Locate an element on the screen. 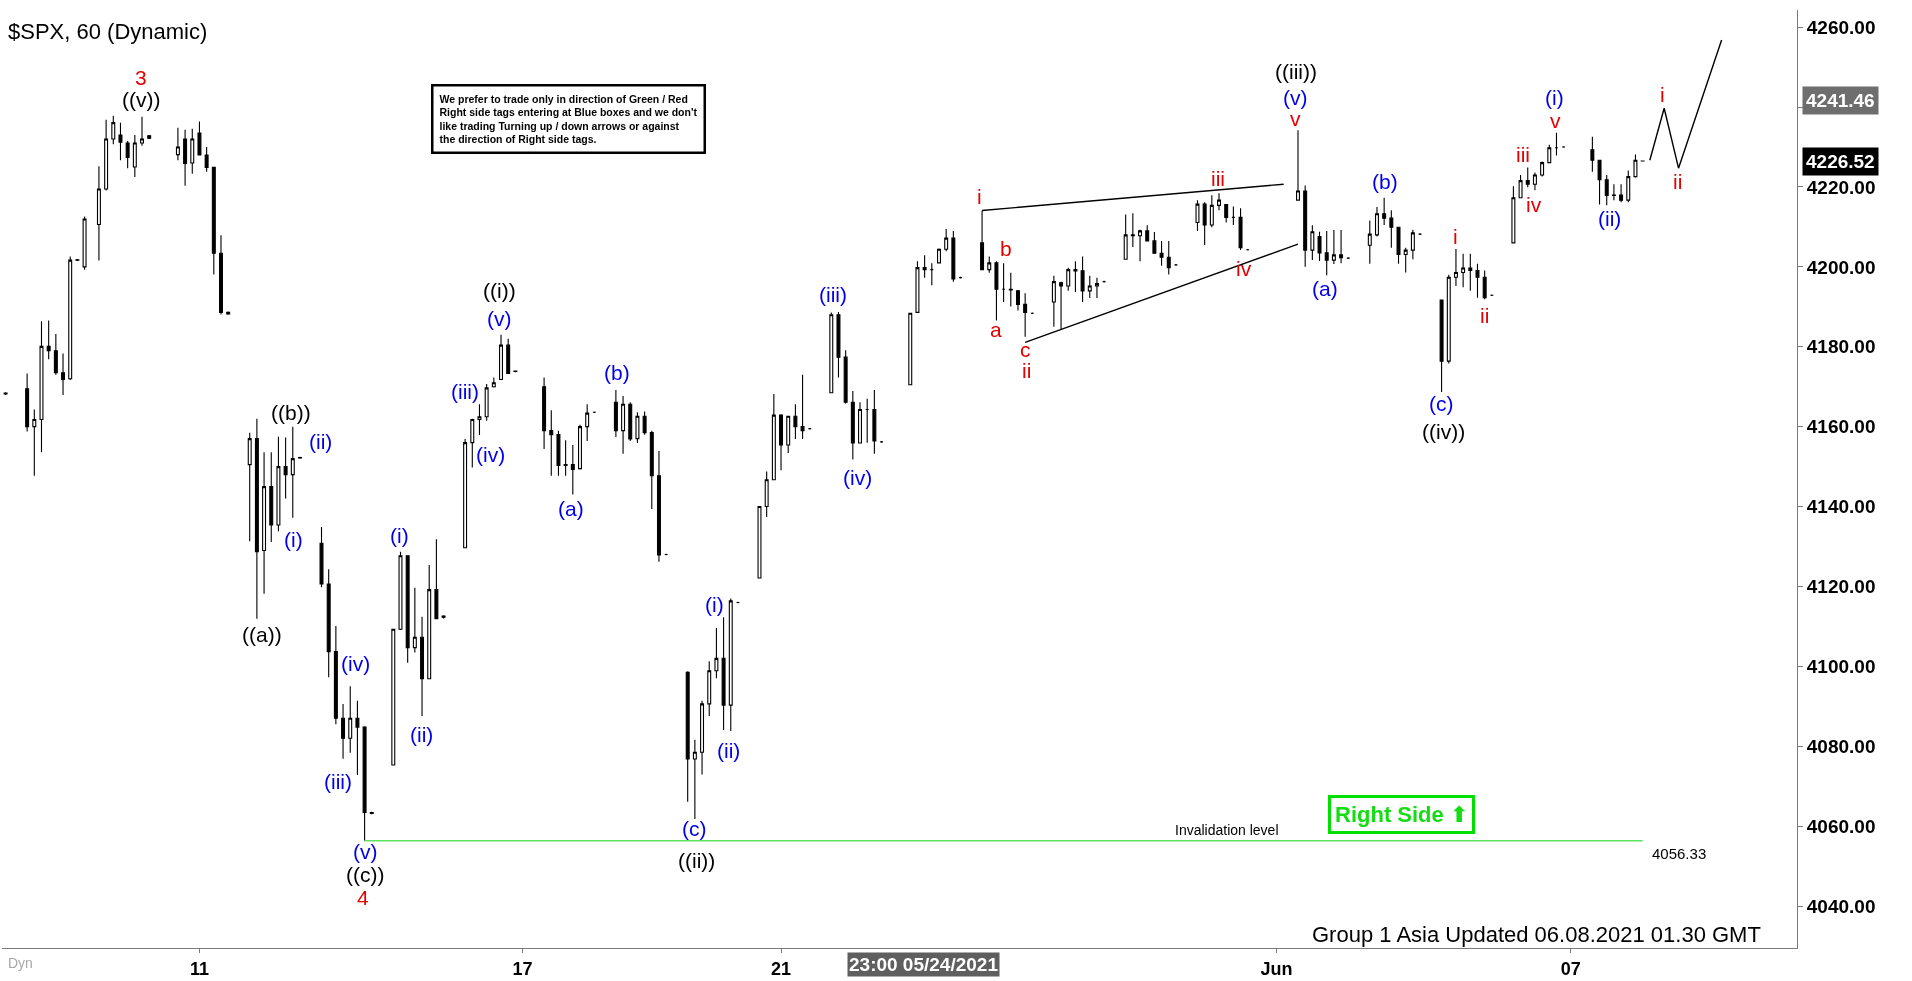  annotation: ((v)) is located at coordinates (141, 99).